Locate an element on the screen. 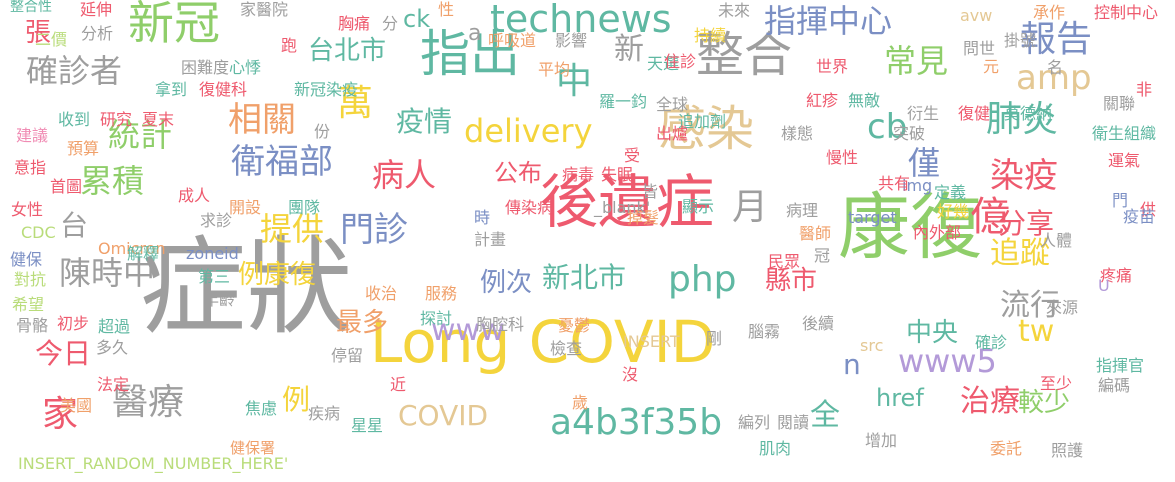 Image resolution: width=1175 pixels, height=482 pixels. word-cloud-term: 中央 is located at coordinates (932, 333).